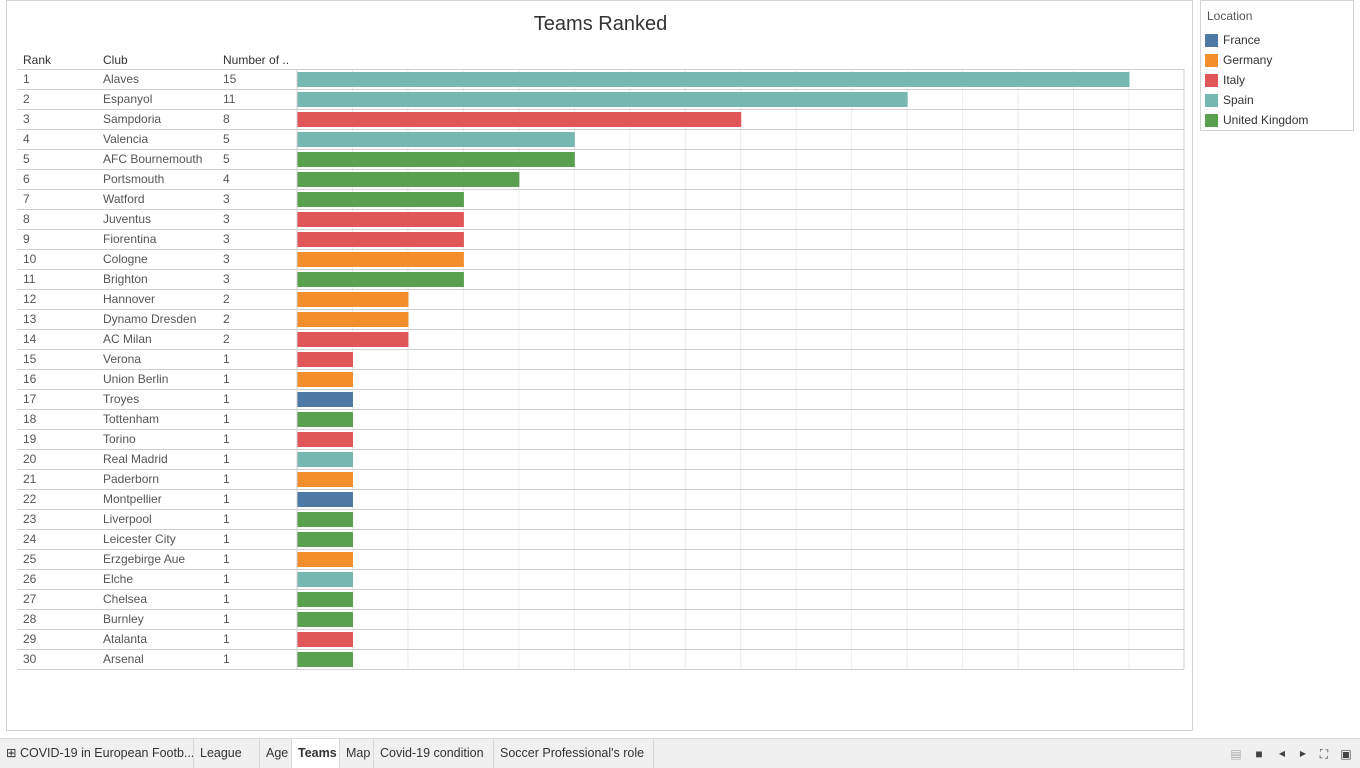  Describe the element at coordinates (26, 139) in the screenshot. I see `rank-label: 4` at that location.